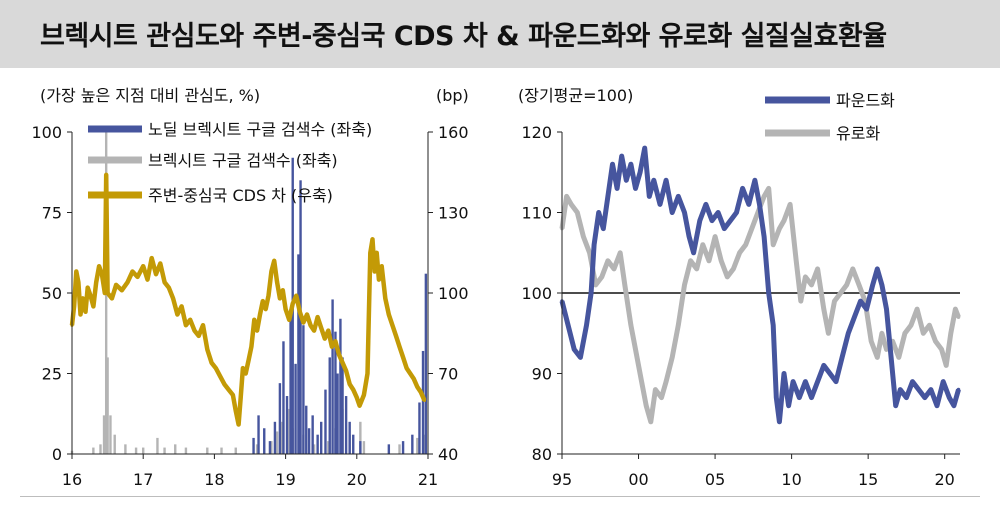  I want to click on legend-no-deal-label: 노딜 브렉시트 구글 검색수 (좌축), so click(260, 129).